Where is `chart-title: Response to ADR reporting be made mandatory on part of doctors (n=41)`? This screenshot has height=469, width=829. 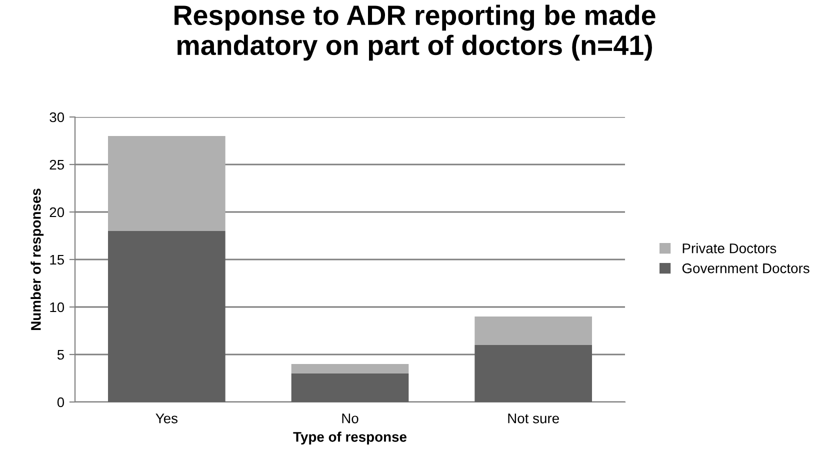 chart-title: Response to ADR reporting be made mandatory on part of doctors (n=41) is located at coordinates (415, 32).